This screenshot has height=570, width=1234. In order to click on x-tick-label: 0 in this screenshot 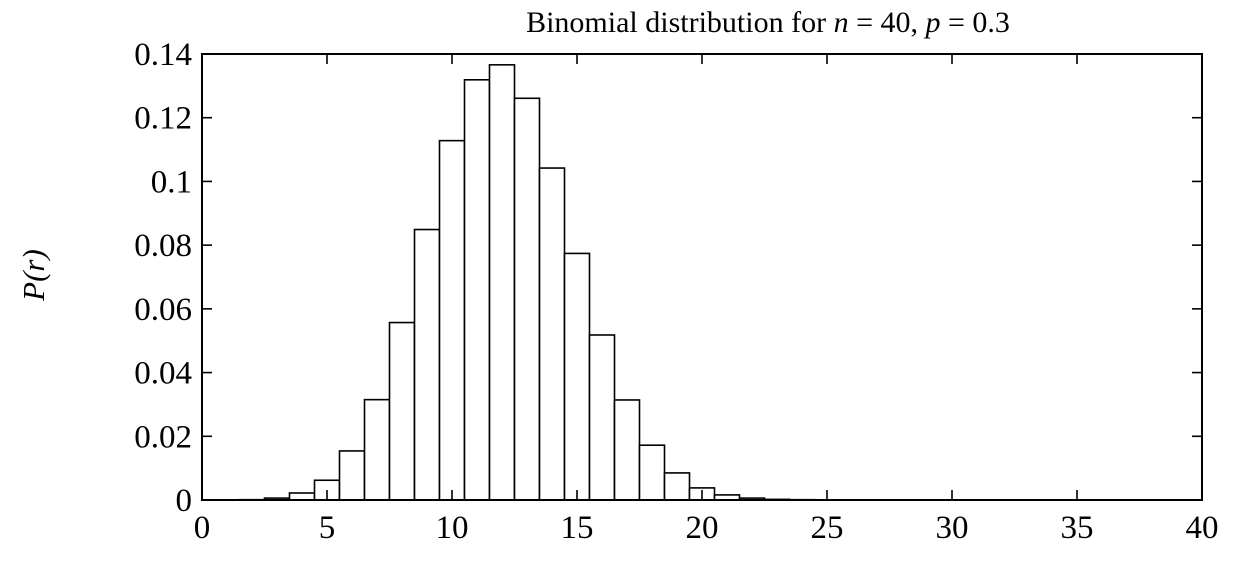, I will do `click(202, 528)`.